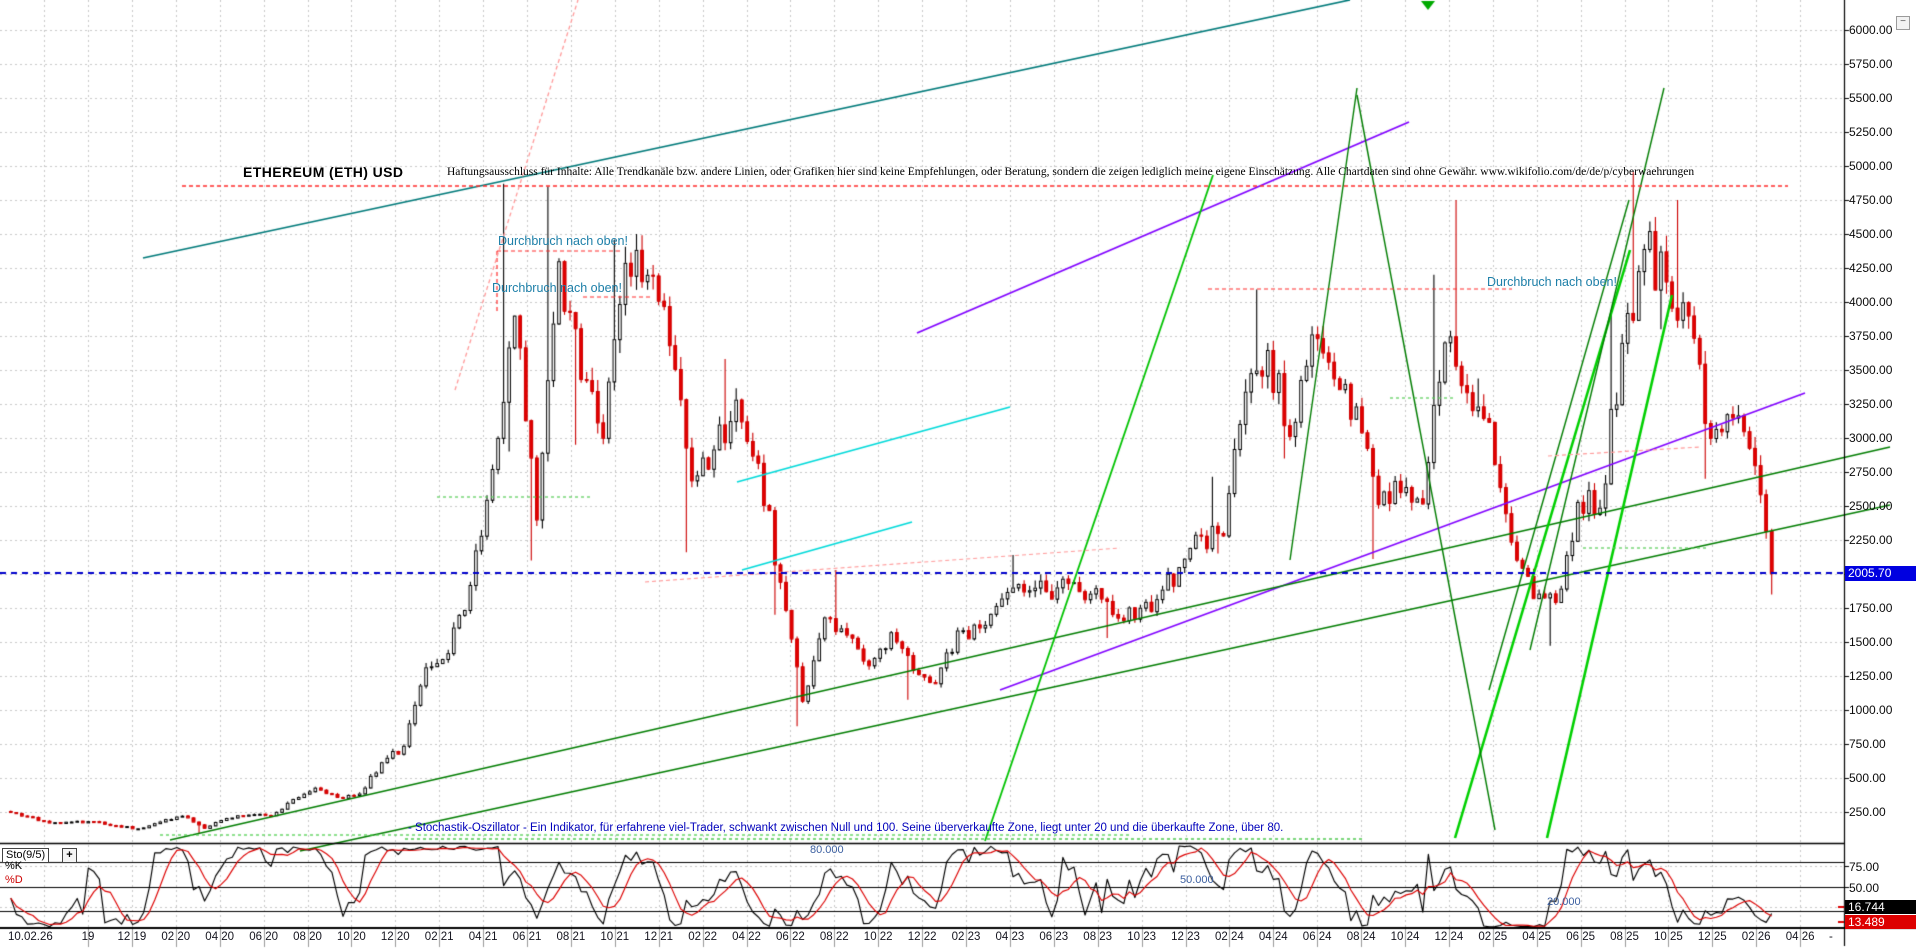 Image resolution: width=1916 pixels, height=948 pixels. I want to click on time-axis-label: 06 22, so click(790, 937).